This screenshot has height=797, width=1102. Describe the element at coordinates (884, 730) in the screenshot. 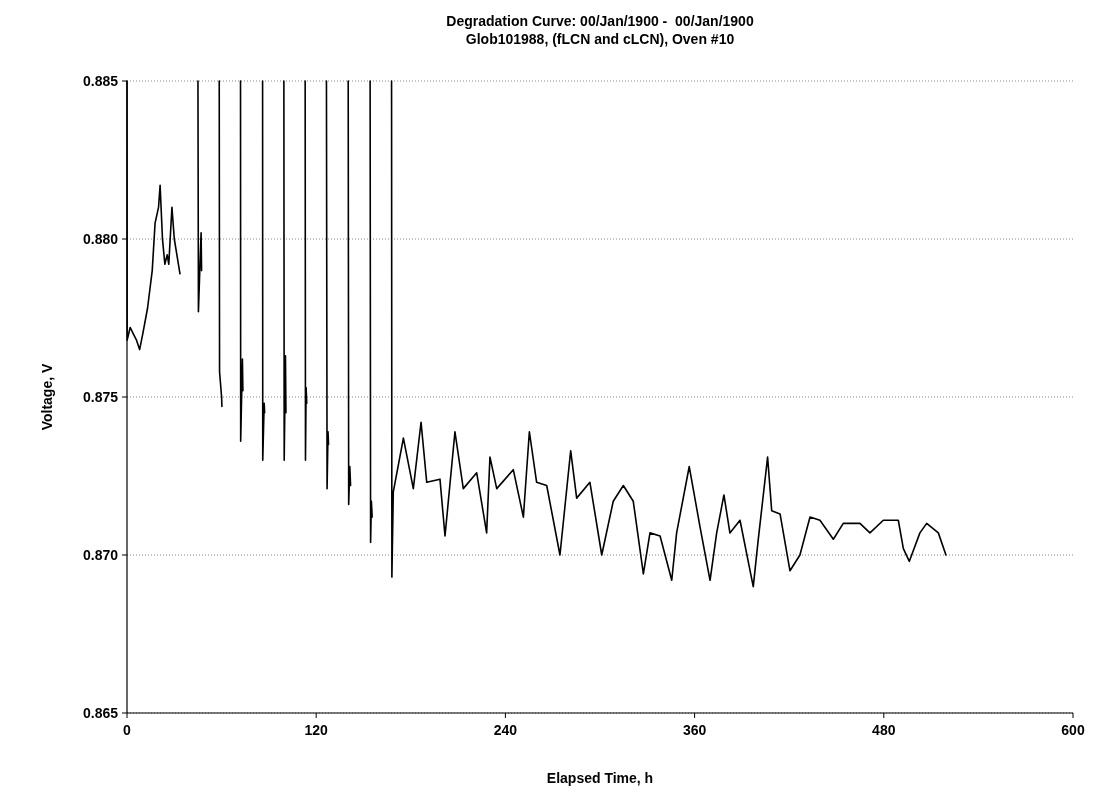

I see `x-tick-label: 480` at that location.